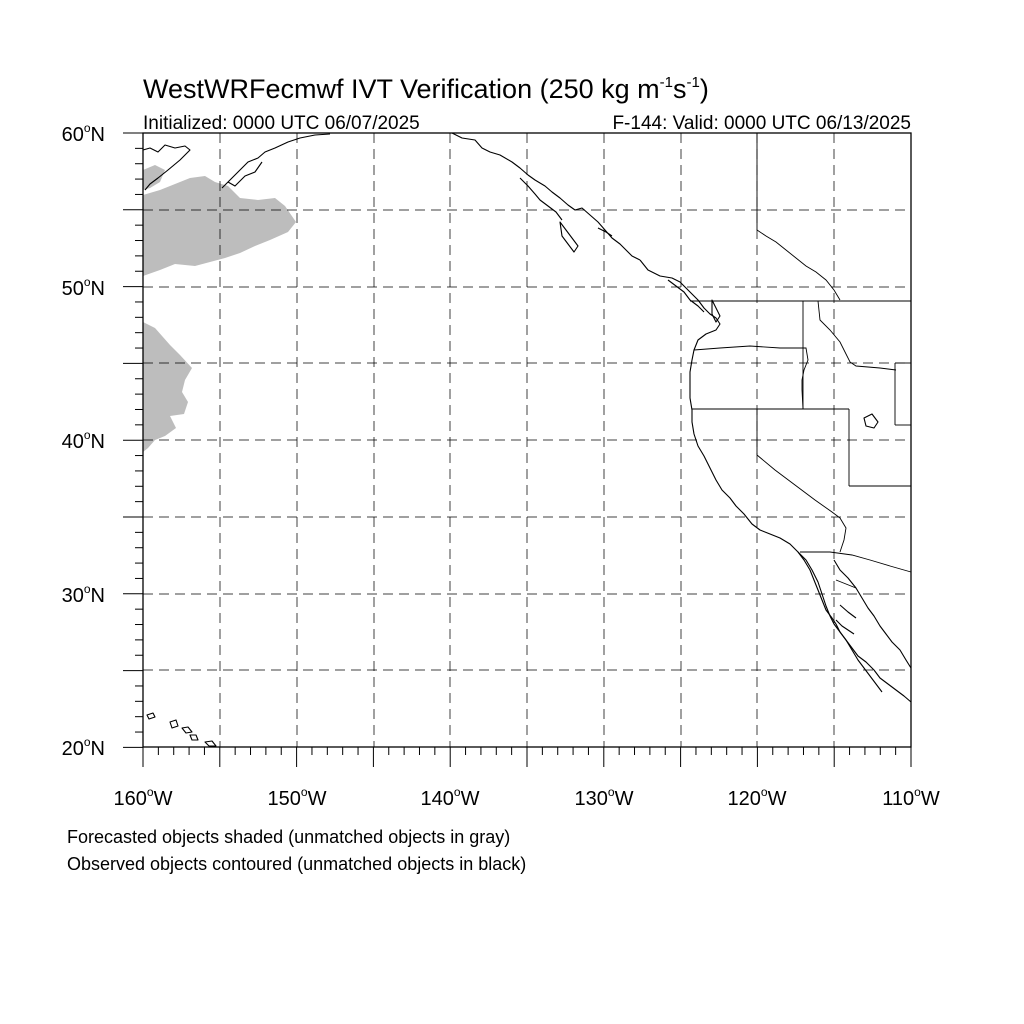  What do you see at coordinates (83, 287) in the screenshot?
I see `lat-label-50: 50oN` at bounding box center [83, 287].